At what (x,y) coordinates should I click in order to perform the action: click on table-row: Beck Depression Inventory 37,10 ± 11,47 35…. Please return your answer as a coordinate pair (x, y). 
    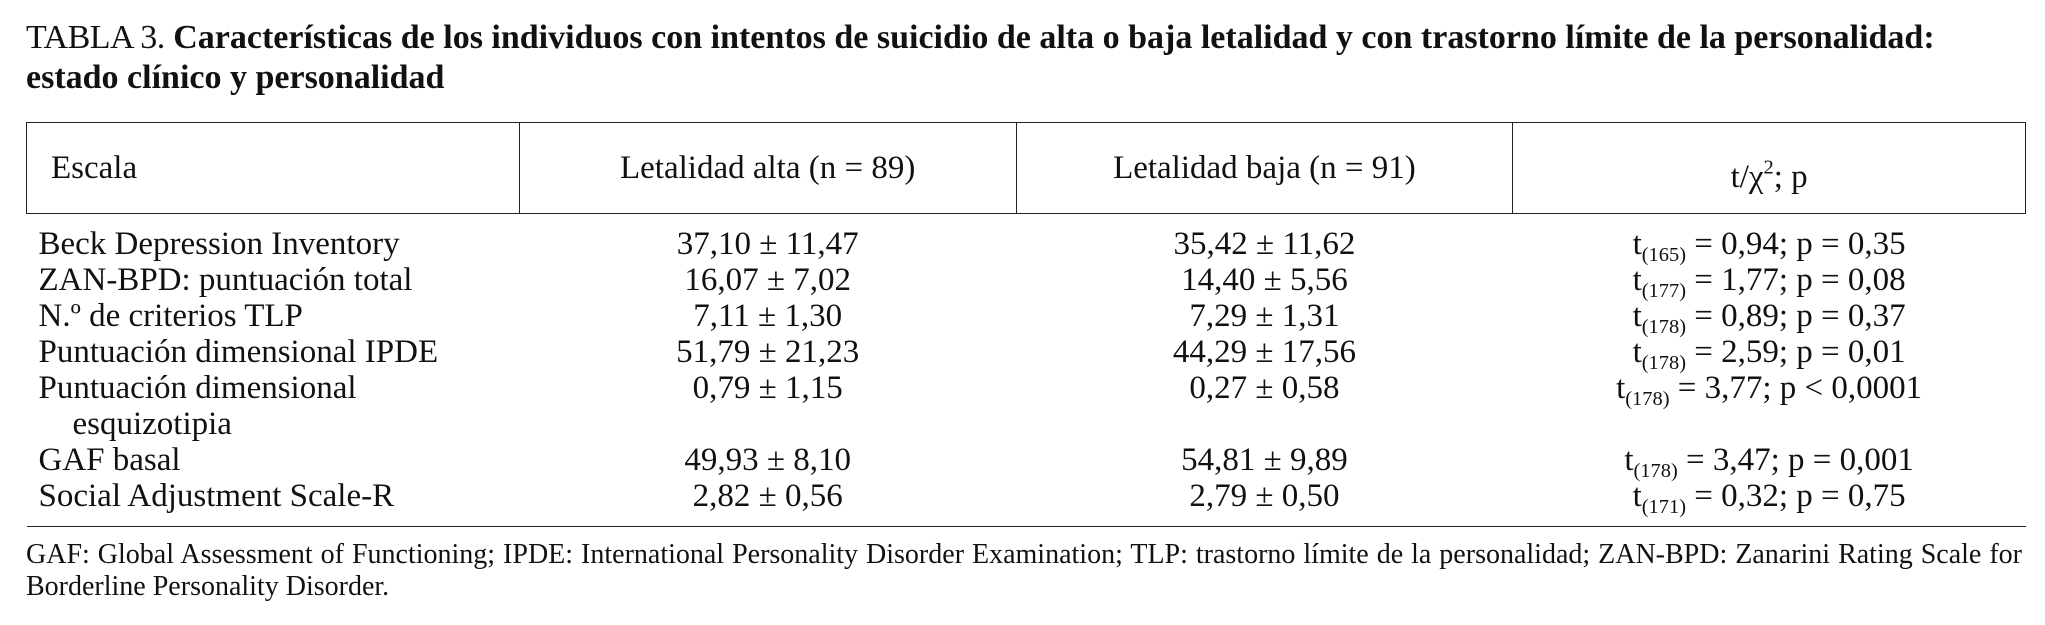
    Looking at the image, I should click on (1026, 240).